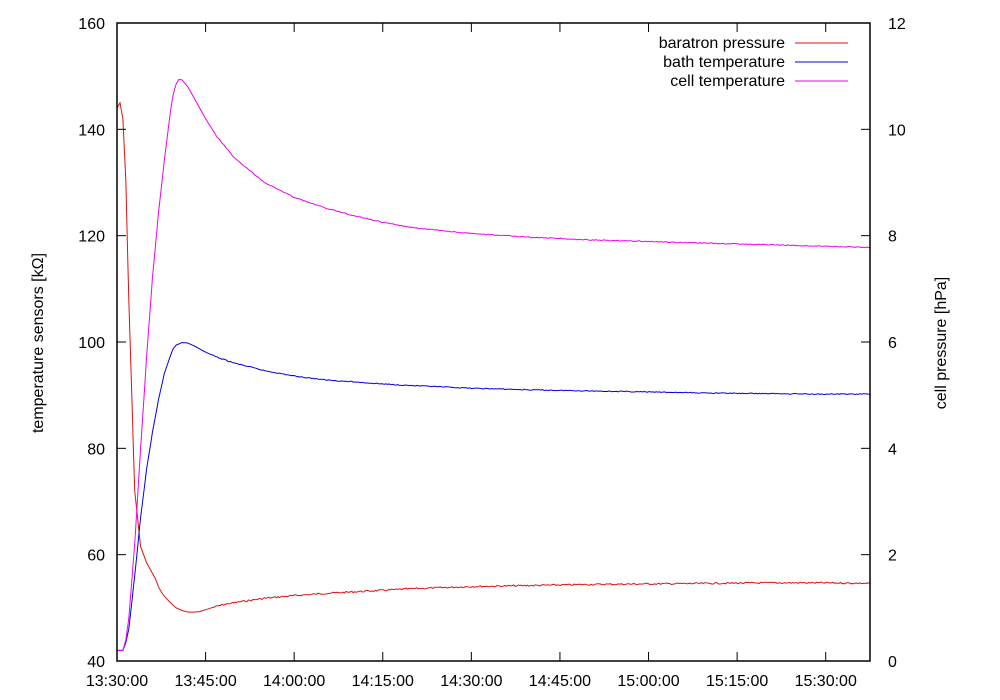 This screenshot has width=1000, height=700. I want to click on y-left-tick-label: 120, so click(91, 237).